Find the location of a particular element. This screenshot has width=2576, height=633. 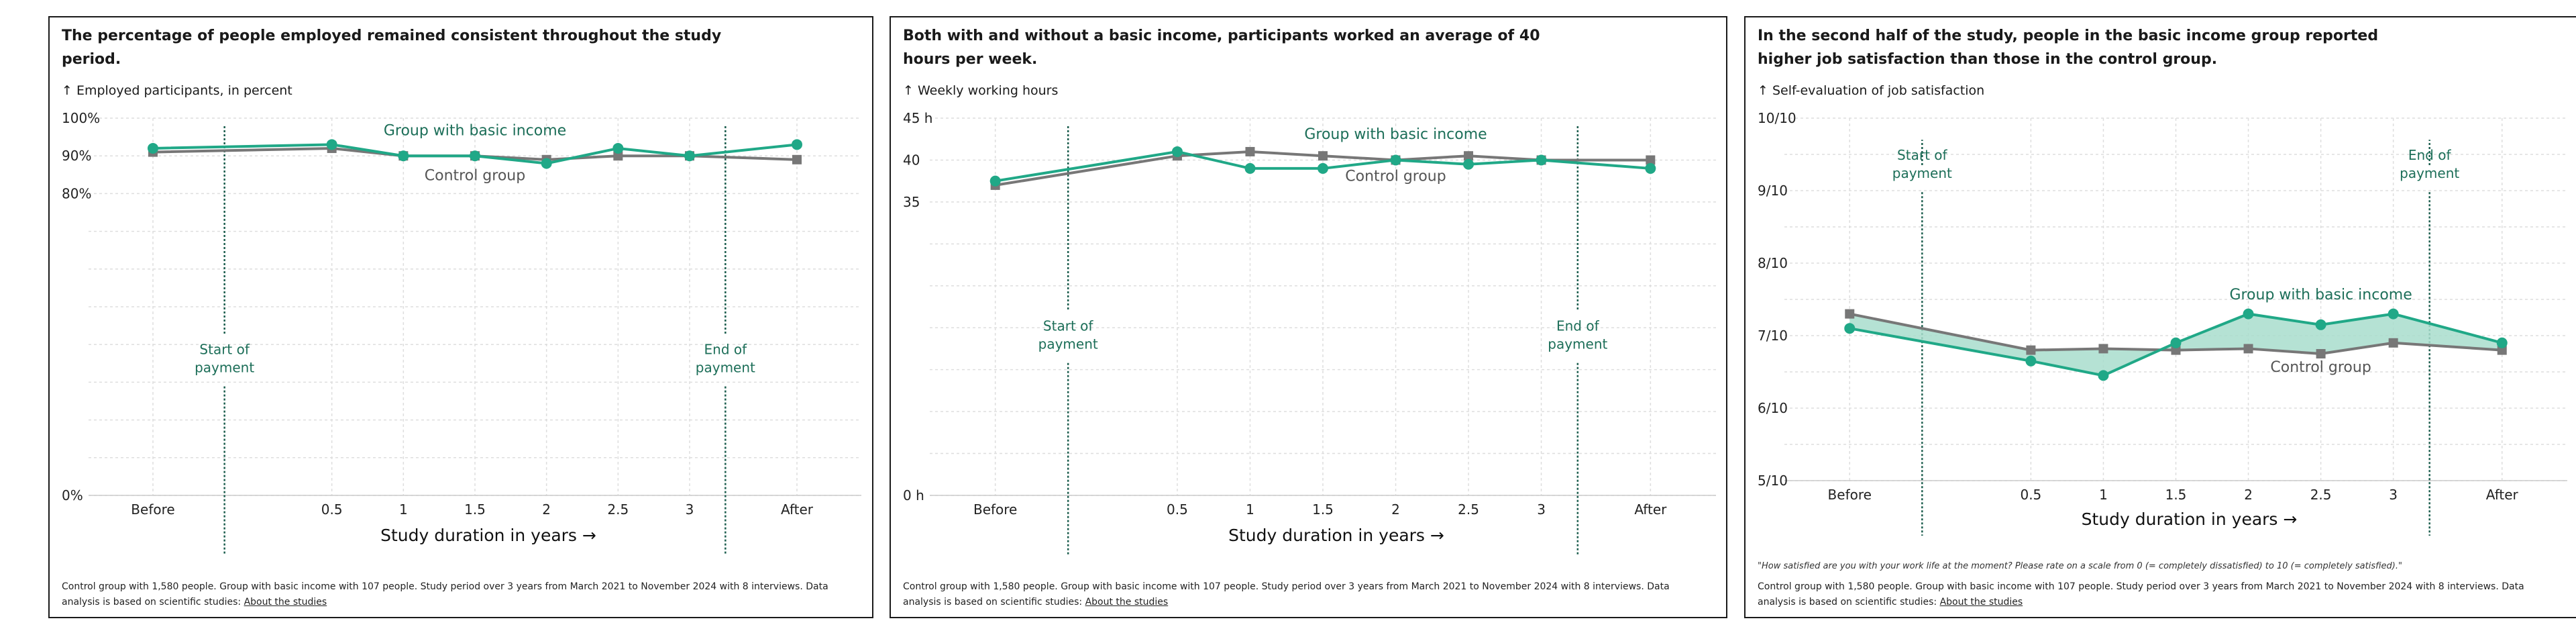

y-tick-label: 8/10 is located at coordinates (1773, 263).